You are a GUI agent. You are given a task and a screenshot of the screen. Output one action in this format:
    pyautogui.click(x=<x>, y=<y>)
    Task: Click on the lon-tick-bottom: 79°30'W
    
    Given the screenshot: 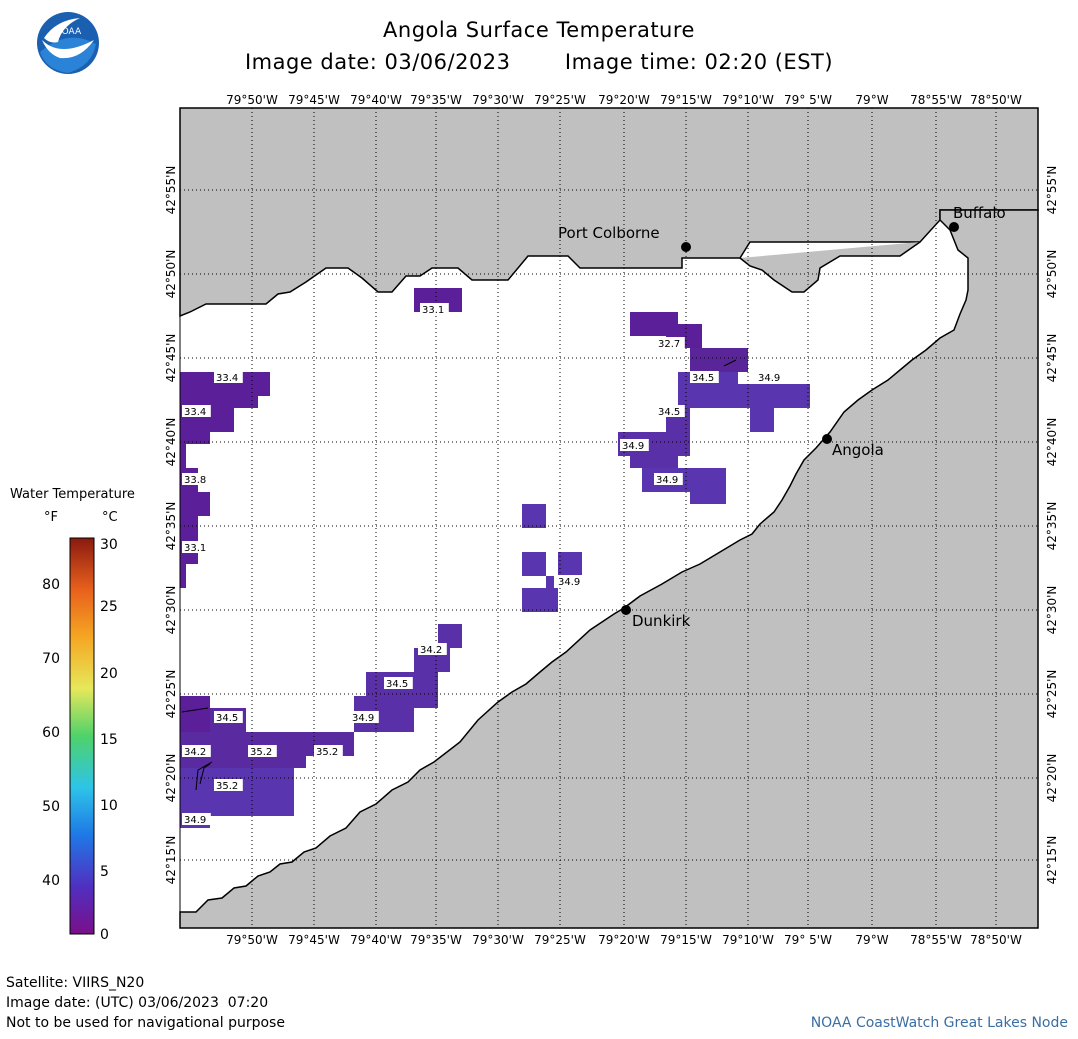 What is the action you would take?
    pyautogui.click(x=498, y=940)
    